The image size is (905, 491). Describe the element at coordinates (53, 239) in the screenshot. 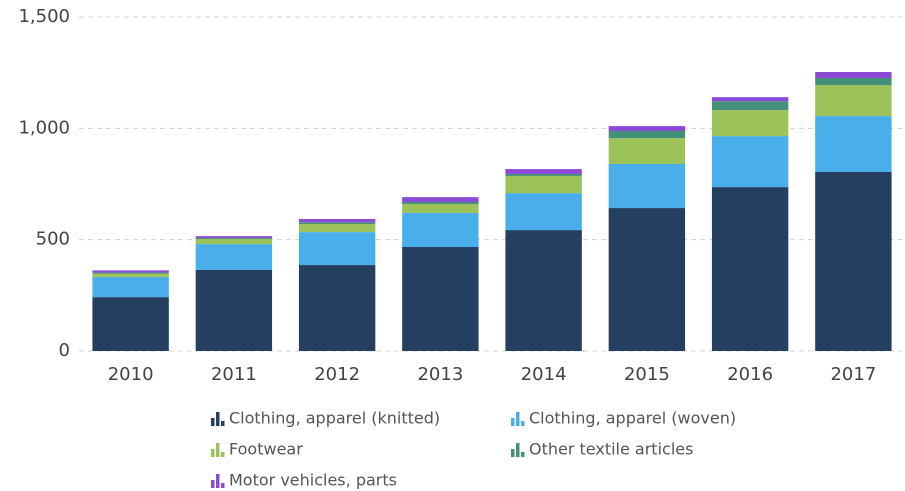

I see `y-tick-label: 500` at that location.